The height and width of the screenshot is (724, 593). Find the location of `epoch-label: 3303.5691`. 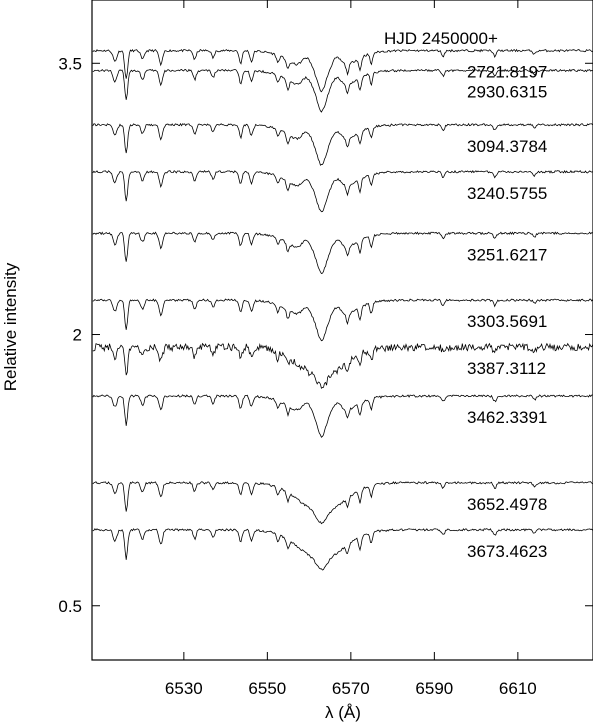

epoch-label: 3303.5691 is located at coordinates (507, 321).